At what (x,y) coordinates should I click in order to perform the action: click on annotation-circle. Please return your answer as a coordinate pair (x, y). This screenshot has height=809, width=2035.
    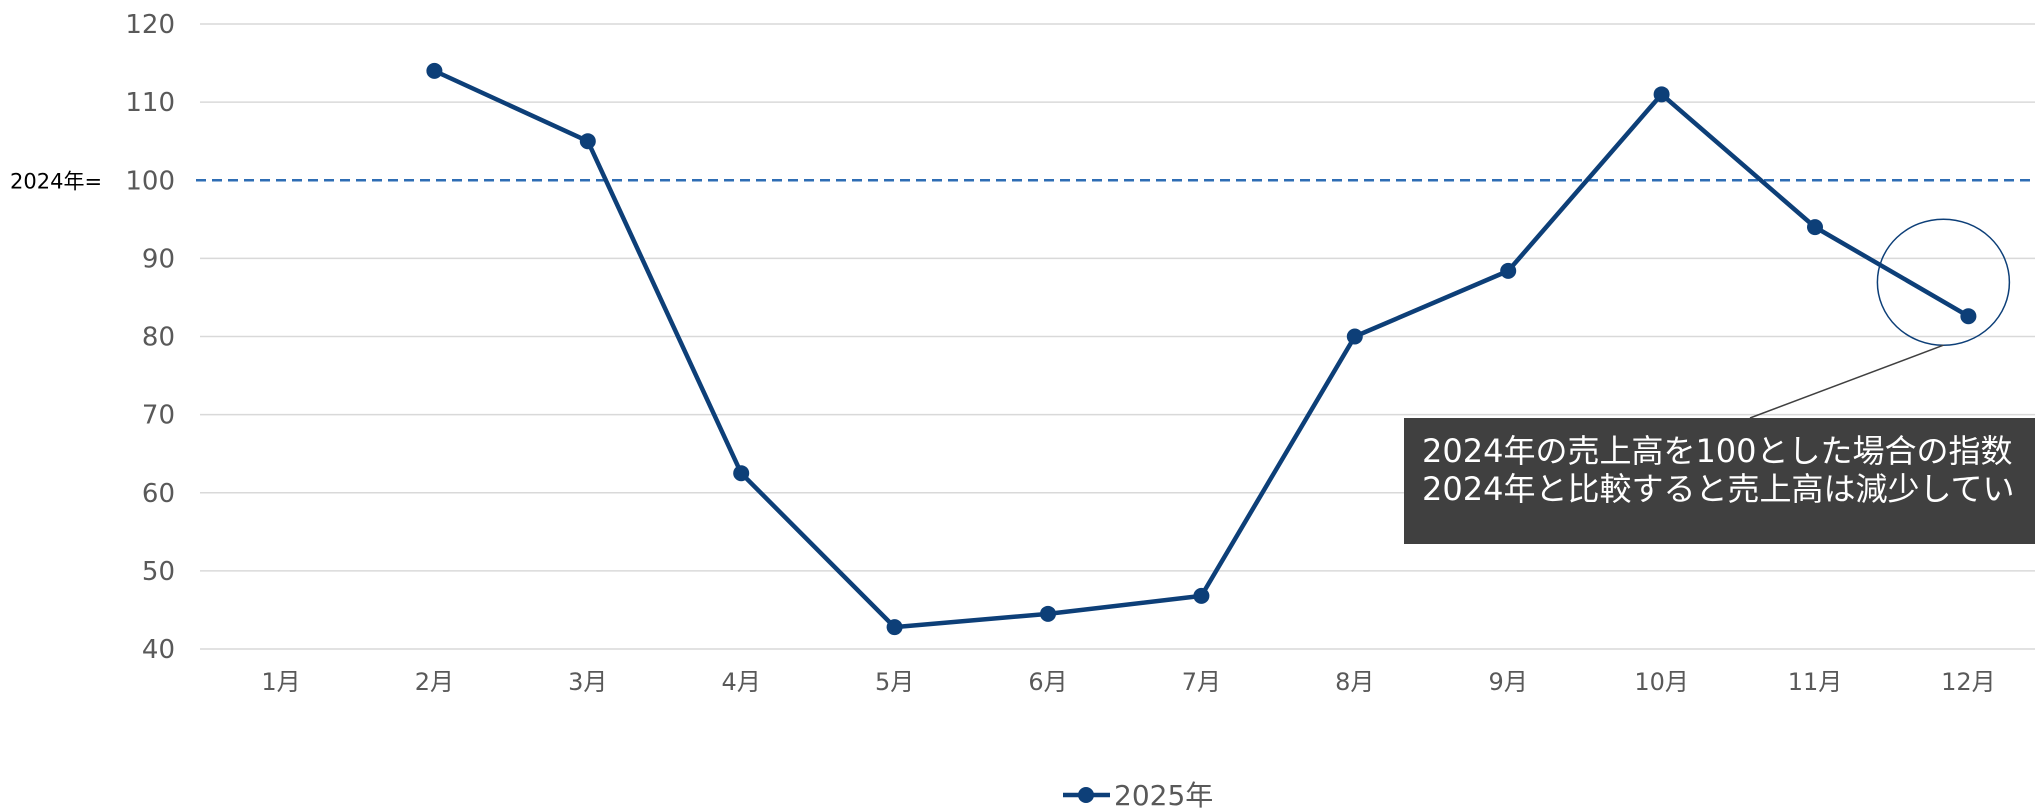
    Looking at the image, I should click on (1943, 282).